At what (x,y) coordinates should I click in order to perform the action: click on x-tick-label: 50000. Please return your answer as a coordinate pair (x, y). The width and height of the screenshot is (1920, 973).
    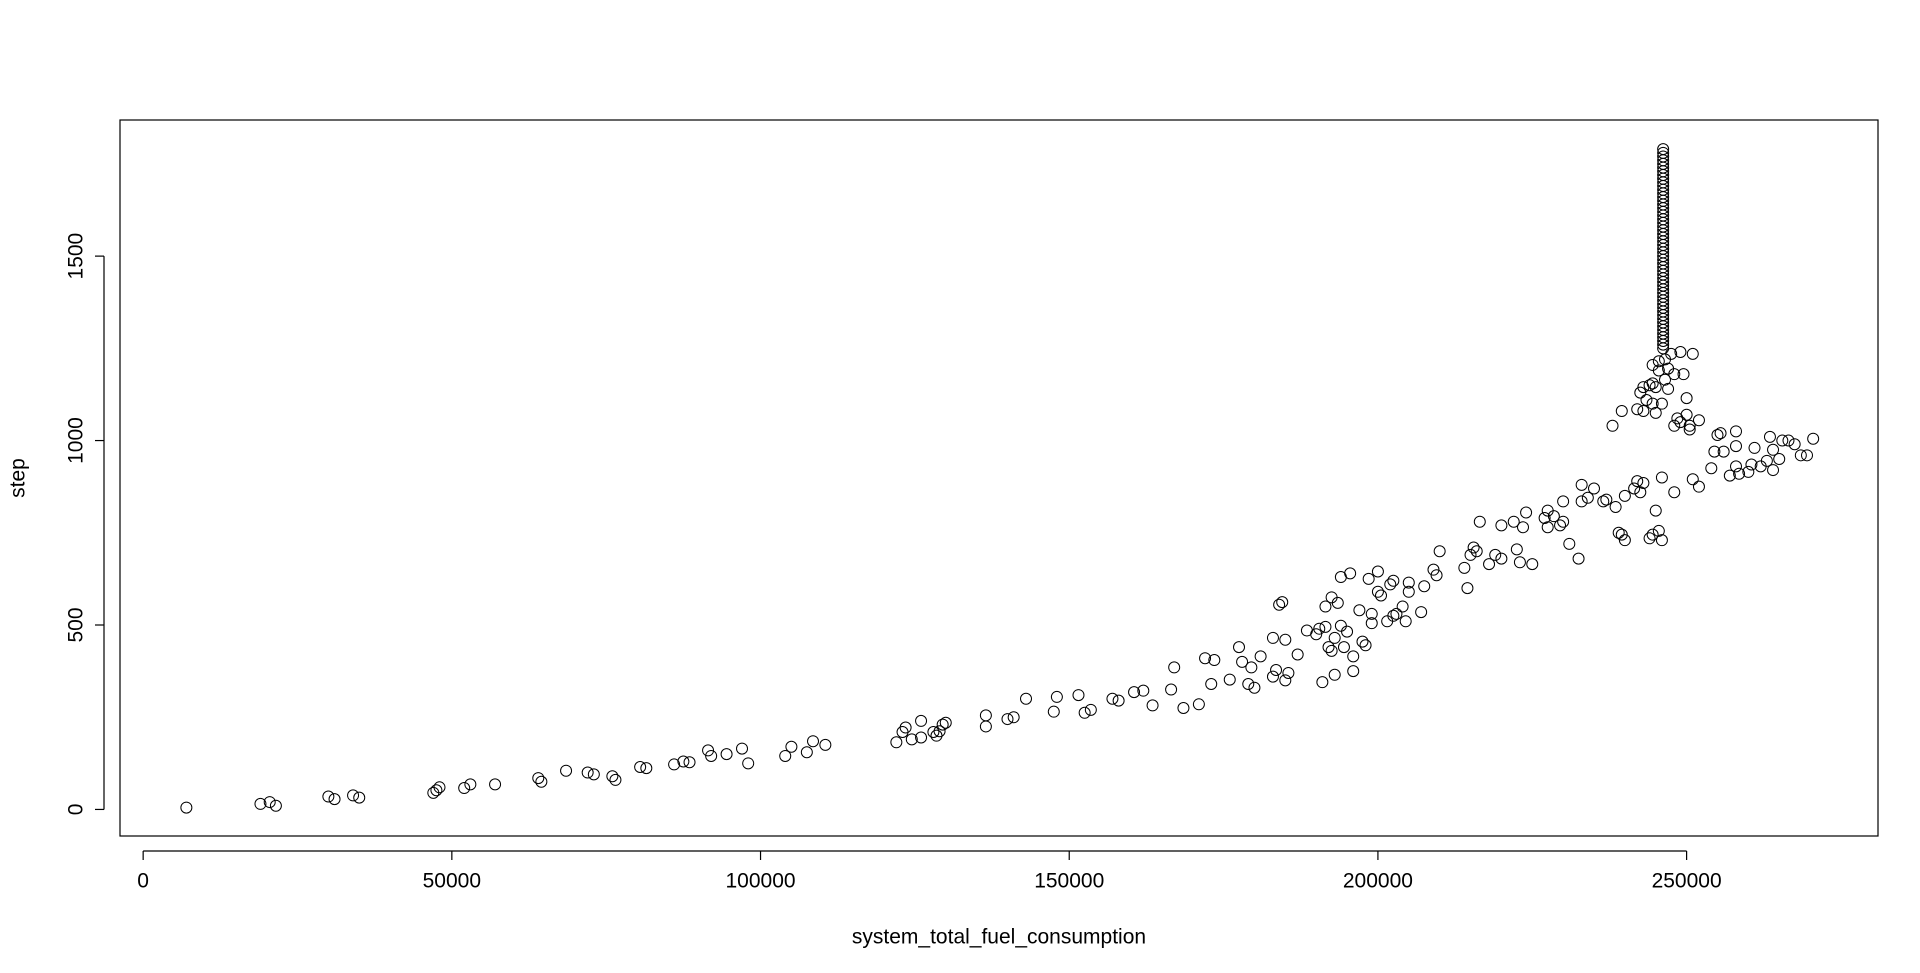
    Looking at the image, I should click on (452, 881).